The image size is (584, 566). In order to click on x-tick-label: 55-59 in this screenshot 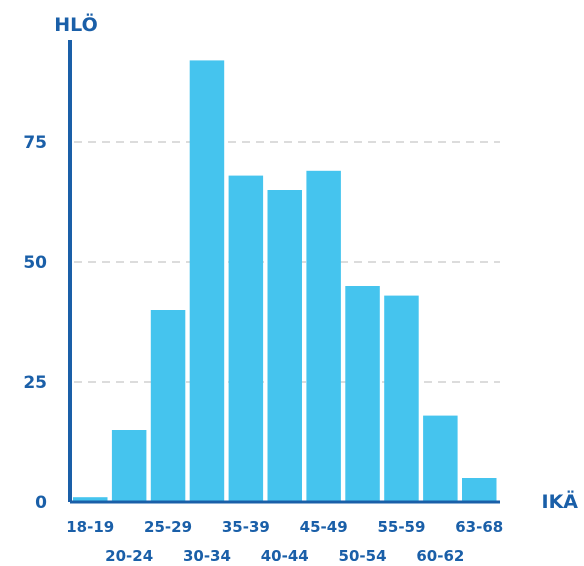, I will do `click(401, 527)`.